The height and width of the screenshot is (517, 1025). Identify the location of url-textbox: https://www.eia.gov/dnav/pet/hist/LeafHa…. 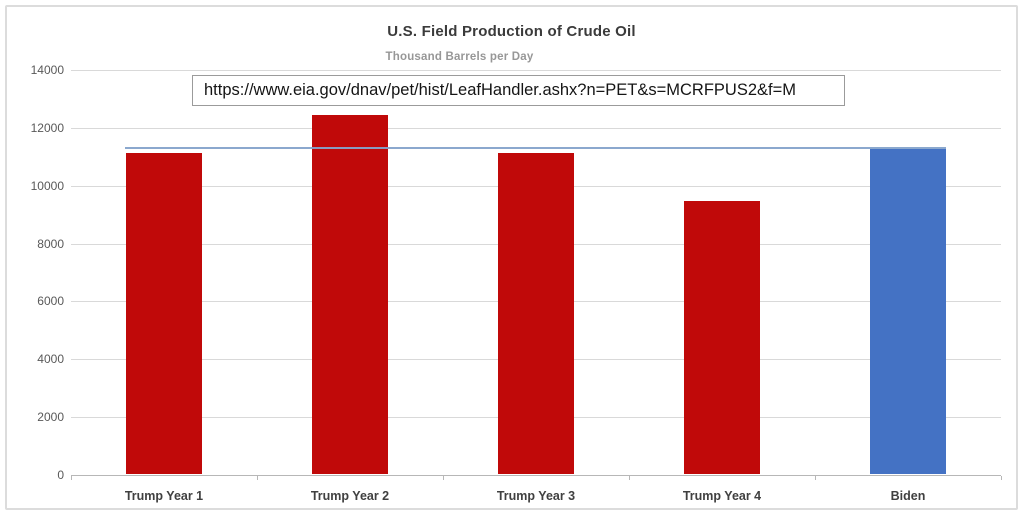
(518, 90).